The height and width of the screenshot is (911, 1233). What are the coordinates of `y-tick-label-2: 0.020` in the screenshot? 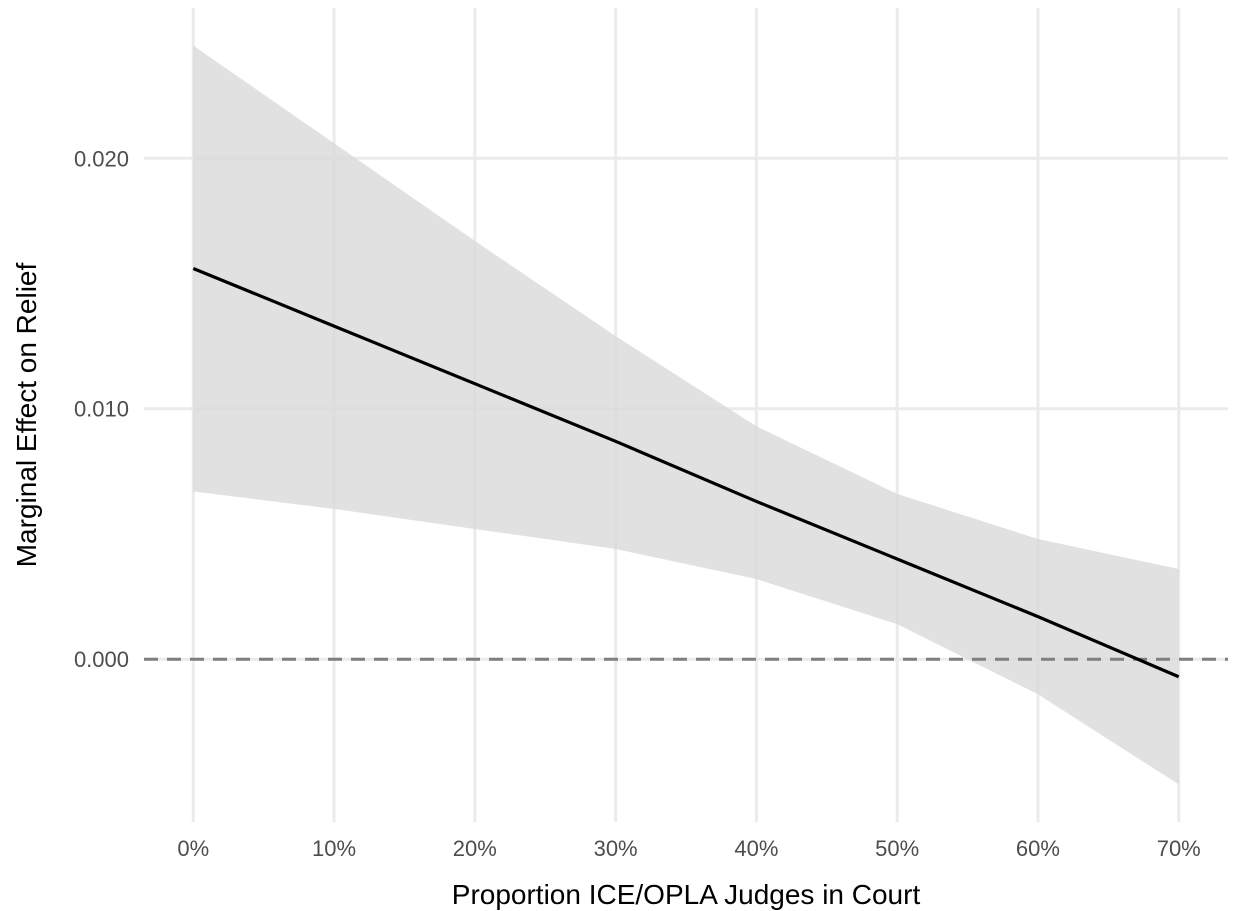 It's located at (101, 158).